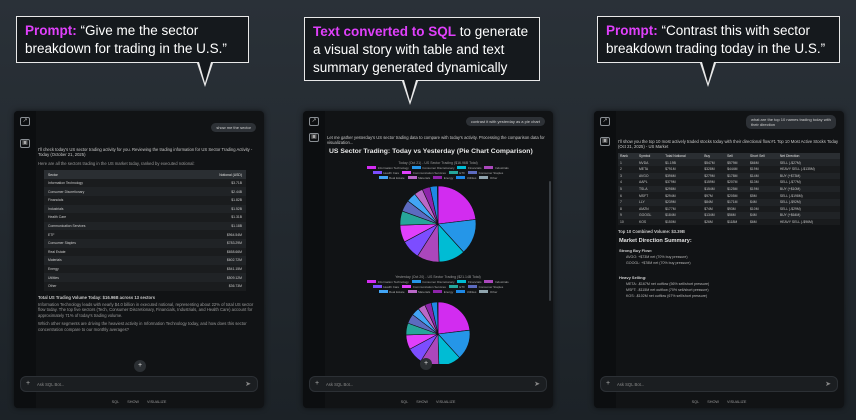  Describe the element at coordinates (236, 191) in the screenshot. I see `sector-notional: $2.44B` at that location.